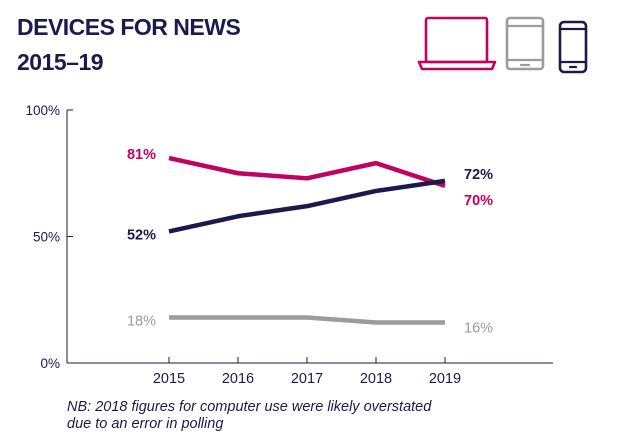 The image size is (630, 447). Describe the element at coordinates (141, 155) in the screenshot. I see `series-start-label: 81%` at that location.